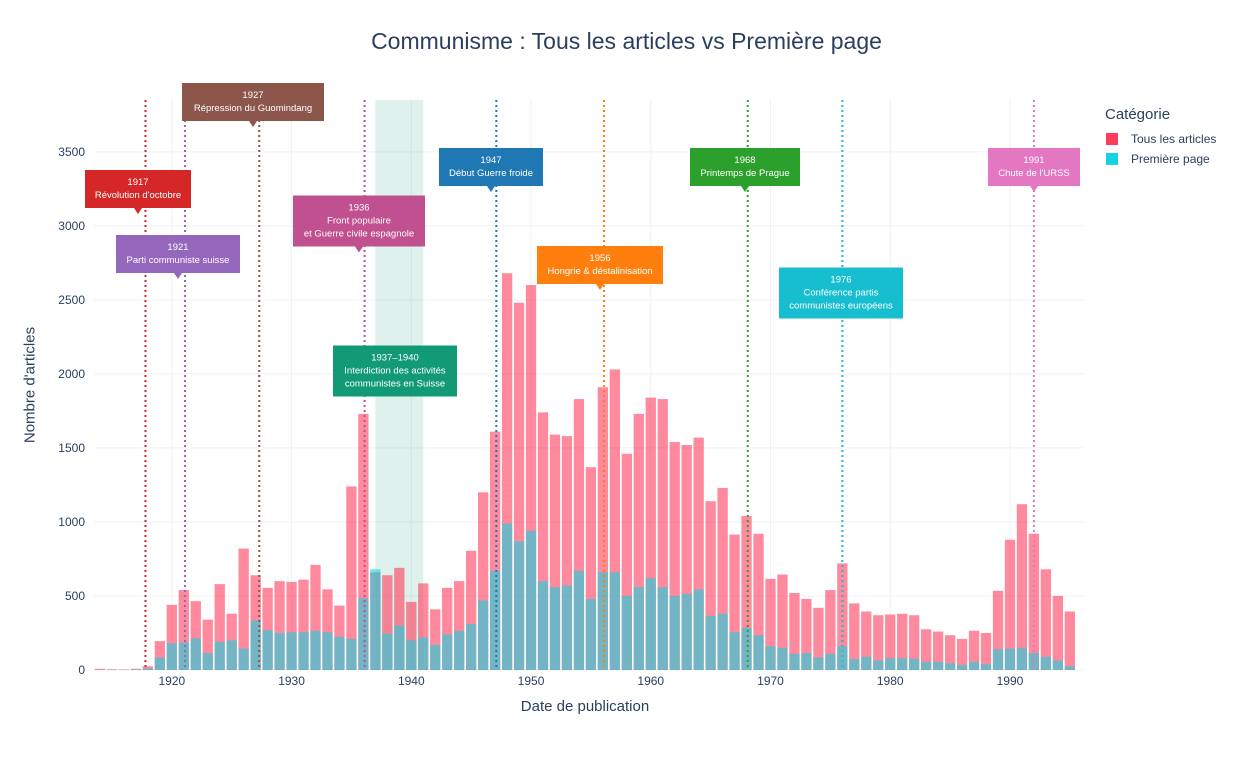  What do you see at coordinates (490, 160) in the screenshot?
I see `annotation-year: 1947` at bounding box center [490, 160].